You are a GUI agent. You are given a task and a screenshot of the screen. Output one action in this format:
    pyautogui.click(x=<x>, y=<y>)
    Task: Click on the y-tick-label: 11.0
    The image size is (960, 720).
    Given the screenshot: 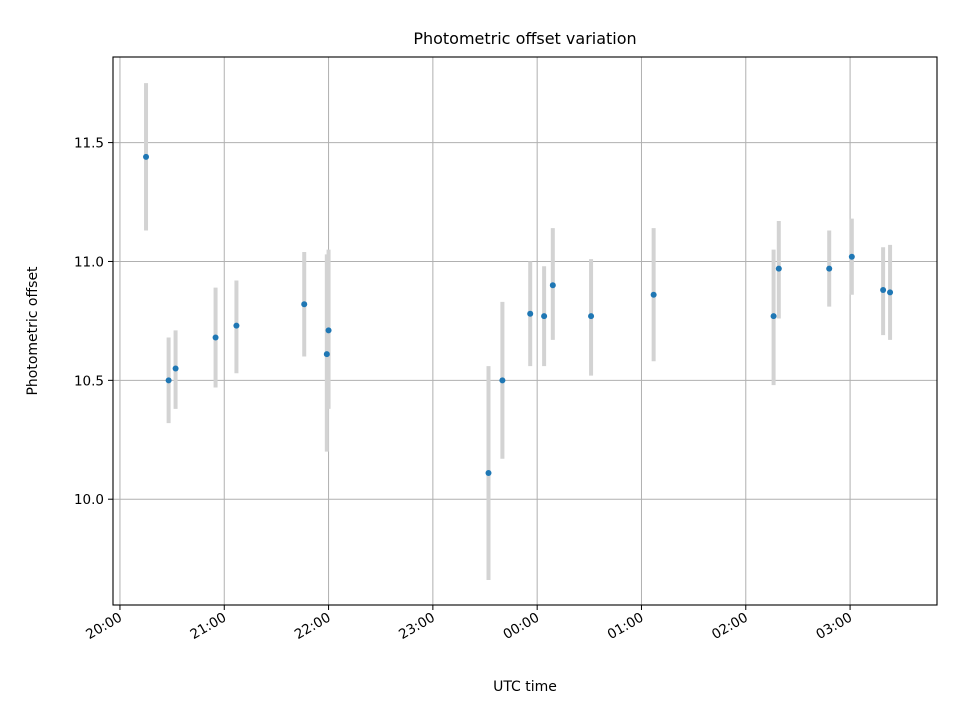 What is the action you would take?
    pyautogui.click(x=89, y=262)
    